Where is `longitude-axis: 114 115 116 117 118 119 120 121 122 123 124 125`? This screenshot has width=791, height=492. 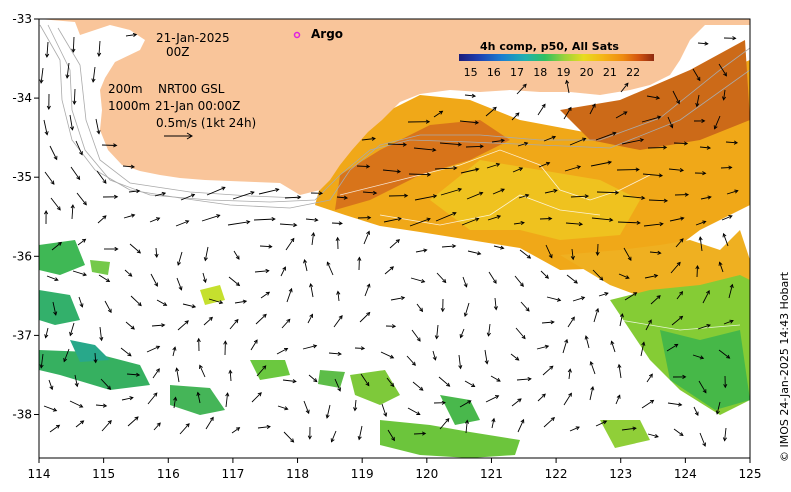 longitude-axis: 114 115 116 117 118 119 120 121 122 123 124 125 is located at coordinates (394, 469).